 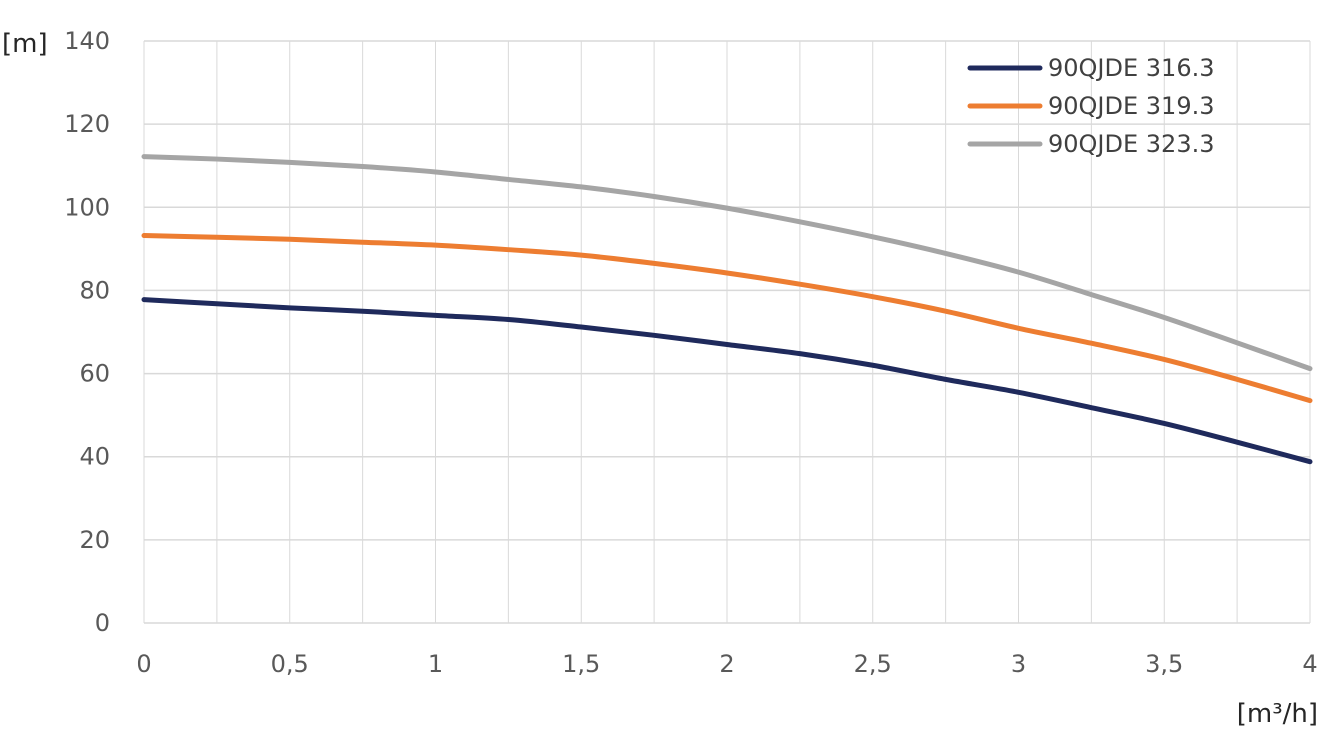 What do you see at coordinates (87, 207) in the screenshot?
I see `y-tick-label: 100` at bounding box center [87, 207].